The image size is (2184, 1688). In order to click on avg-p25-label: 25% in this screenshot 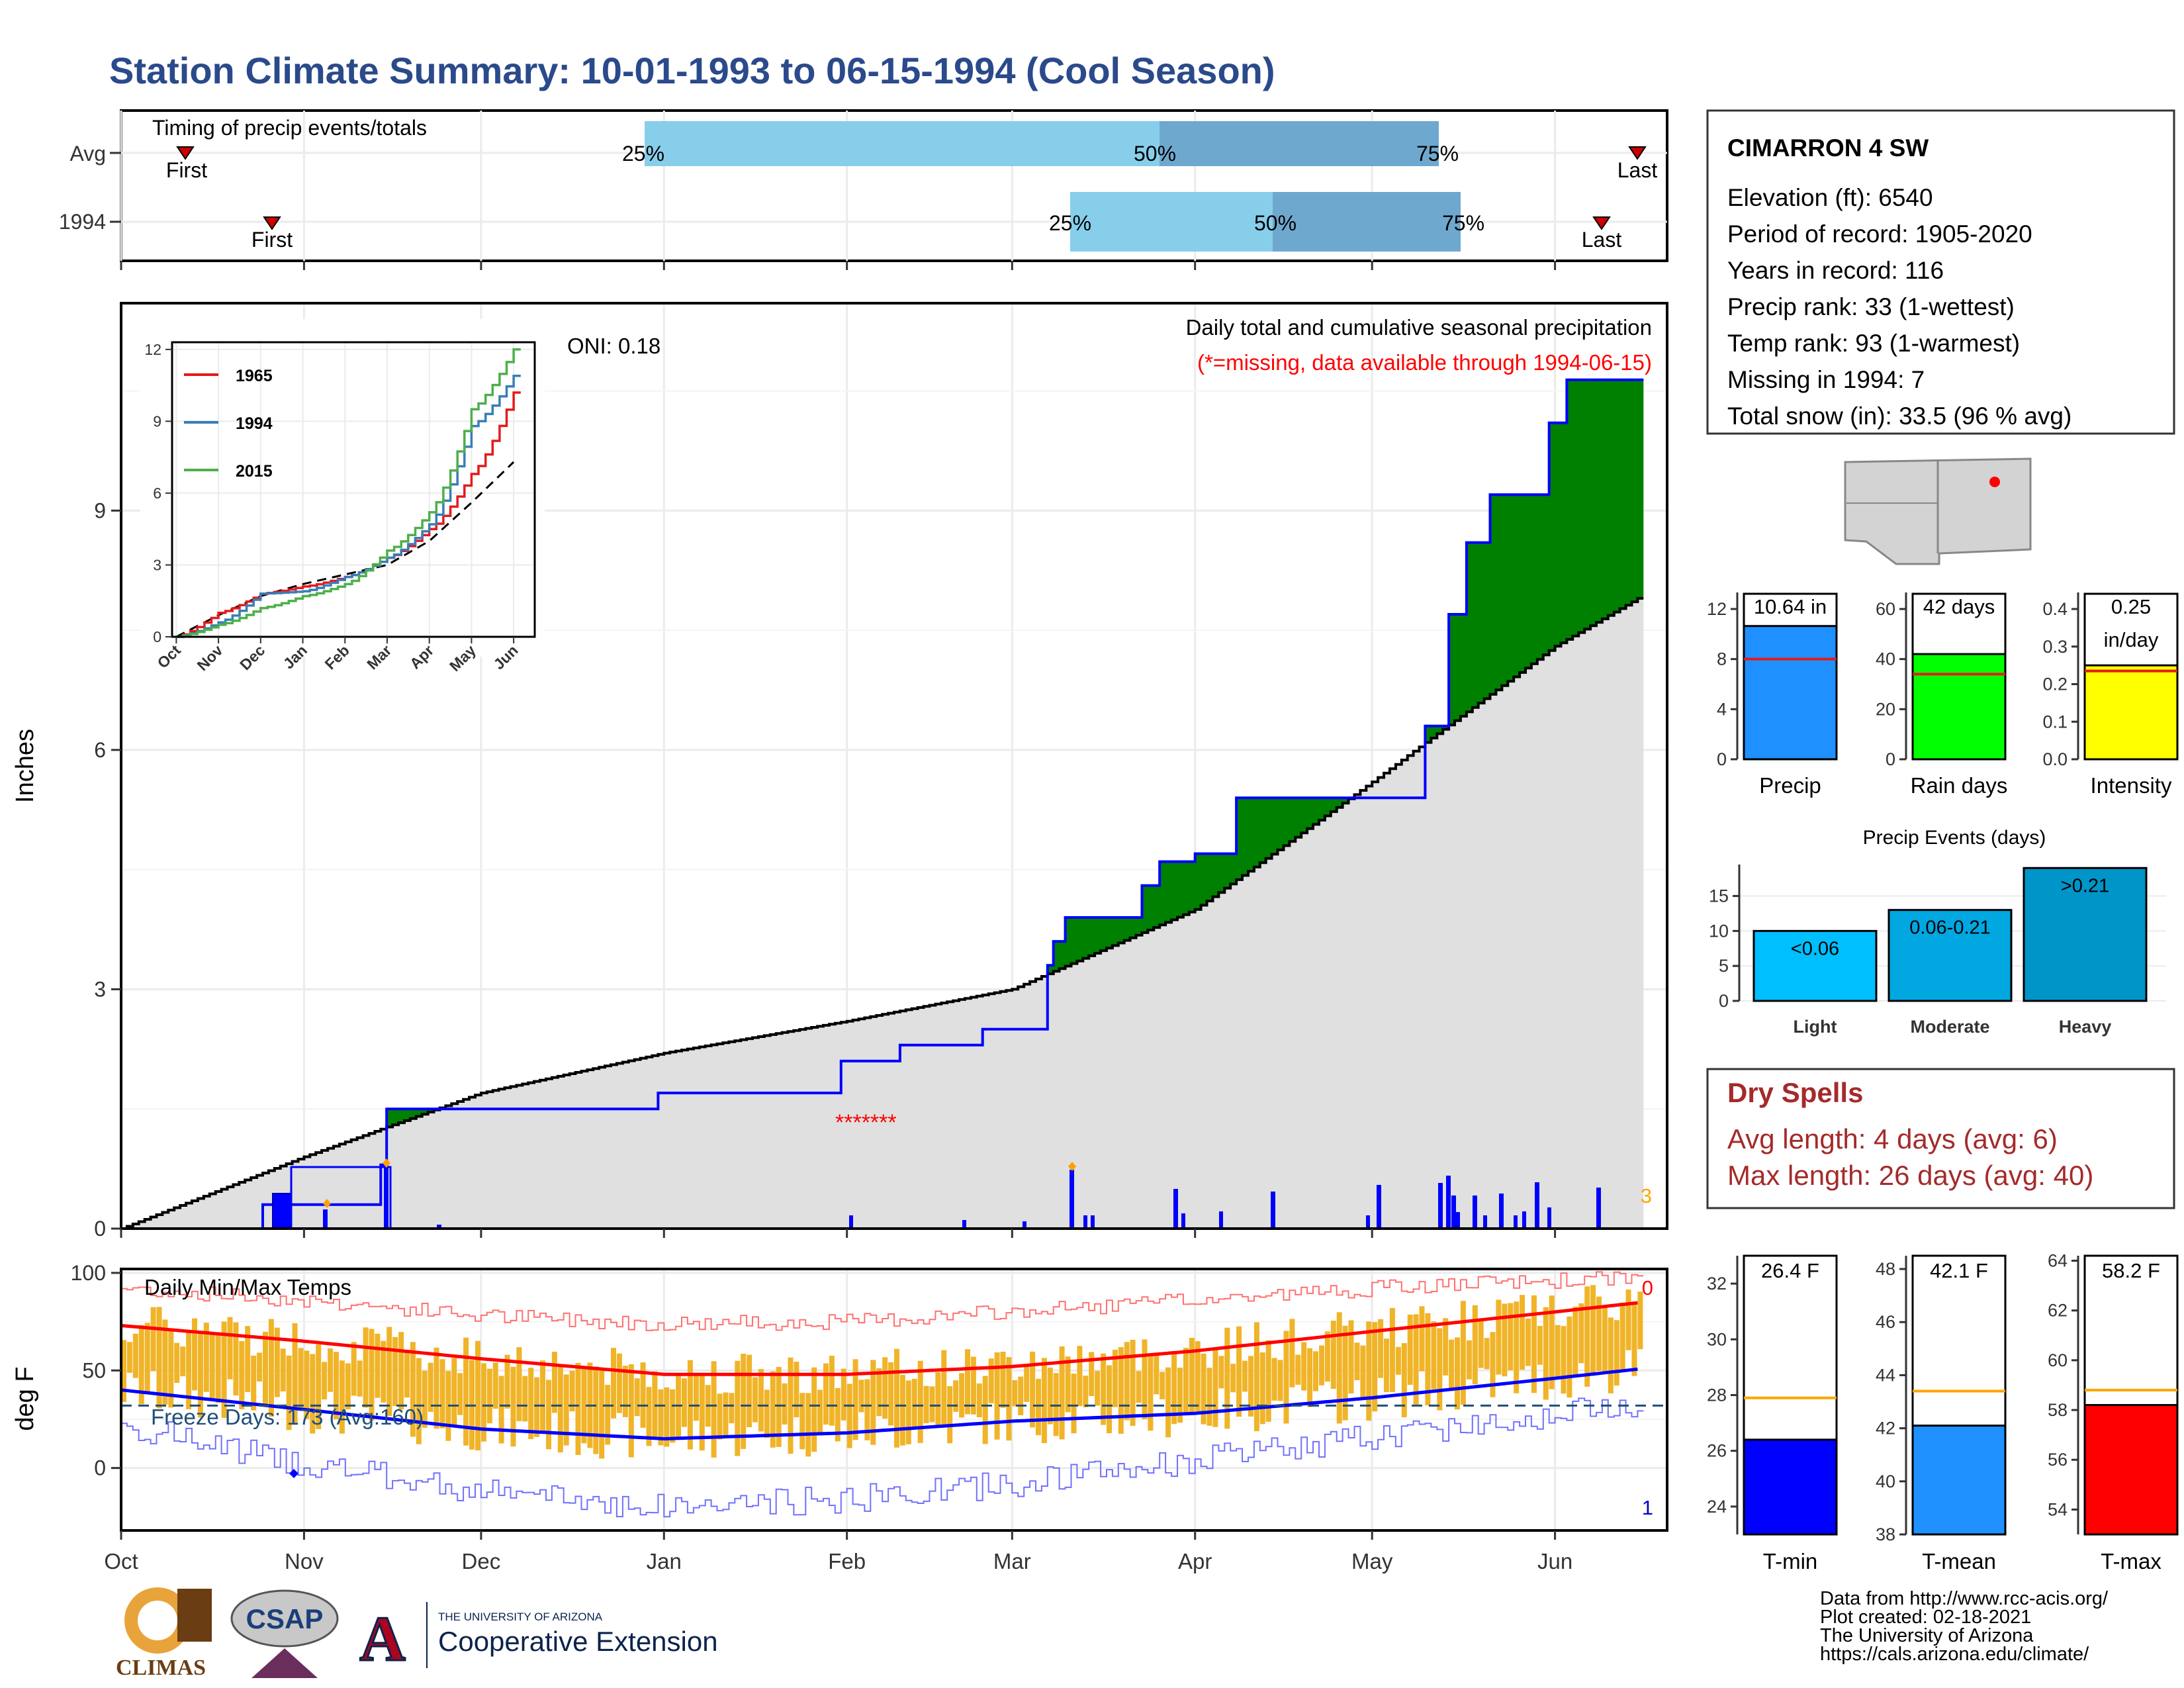, I will do `click(643, 153)`.